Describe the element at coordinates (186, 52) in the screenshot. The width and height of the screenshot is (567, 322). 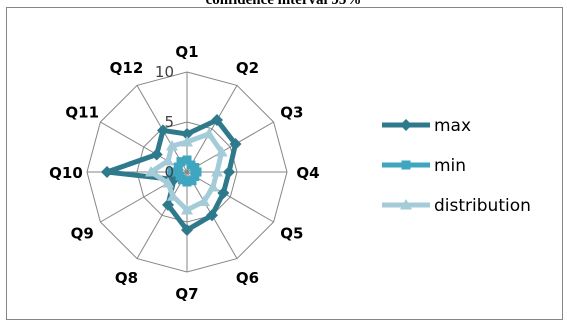
I see `category-label: Q1` at that location.